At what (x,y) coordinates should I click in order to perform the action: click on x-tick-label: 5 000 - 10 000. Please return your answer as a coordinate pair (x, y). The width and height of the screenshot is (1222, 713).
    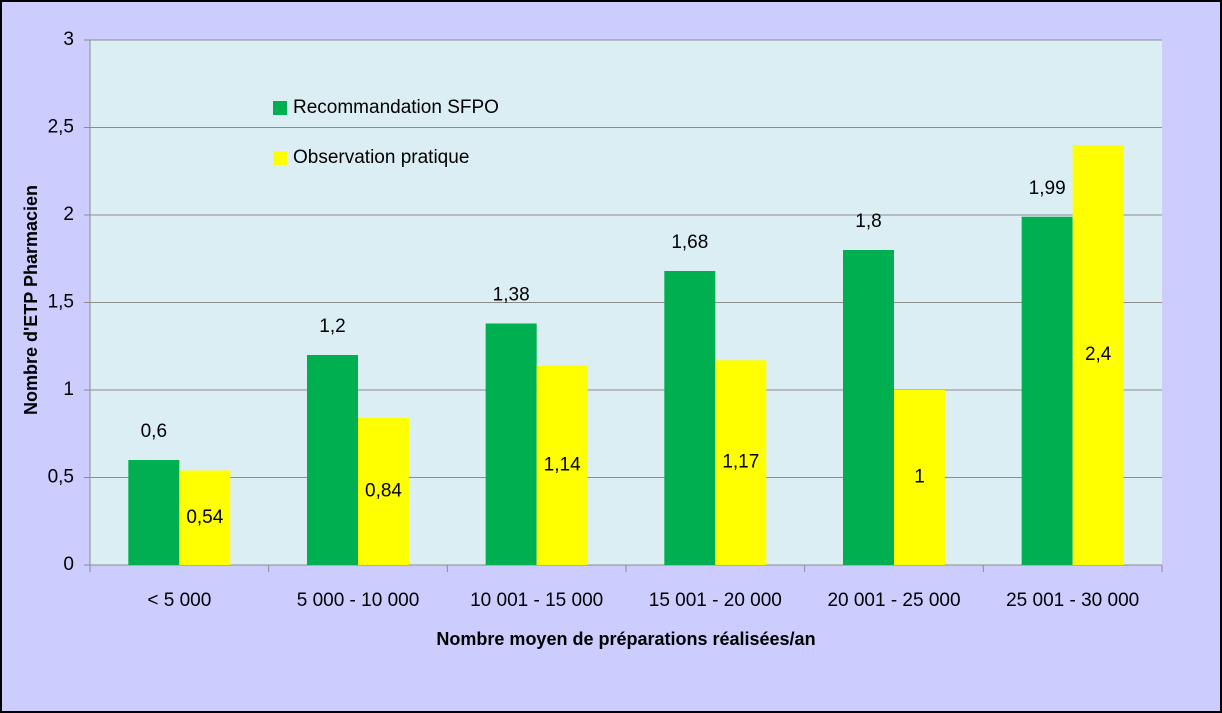
    Looking at the image, I should click on (358, 600).